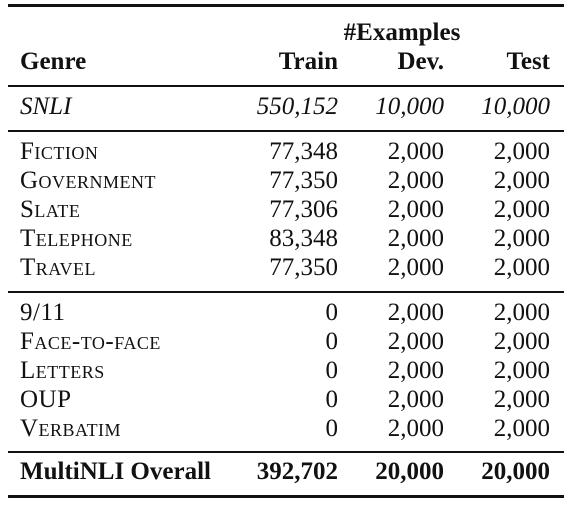 Image resolution: width=570 pixels, height=509 pixels. I want to click on genre-cell: OUP, so click(46, 399).